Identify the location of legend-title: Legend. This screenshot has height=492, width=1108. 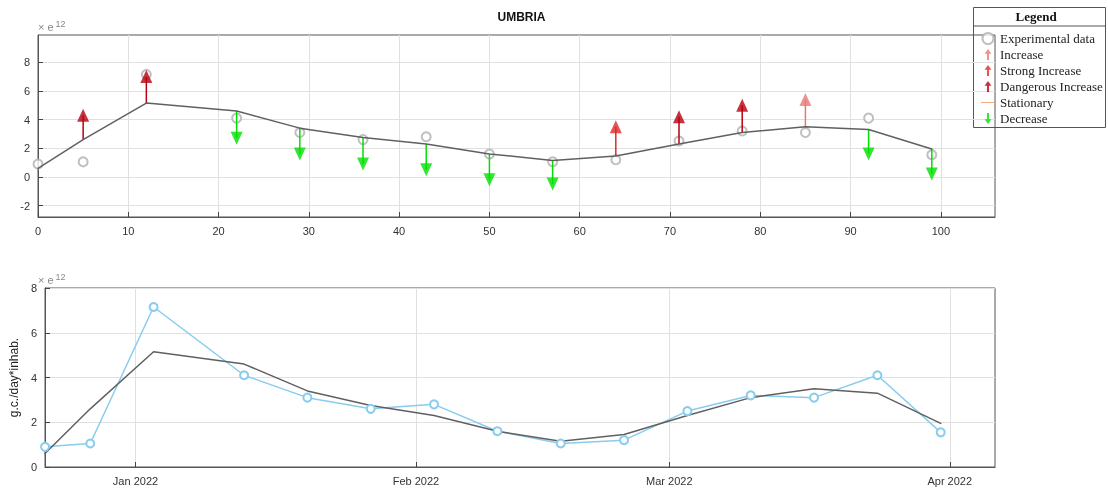
(1036, 16).